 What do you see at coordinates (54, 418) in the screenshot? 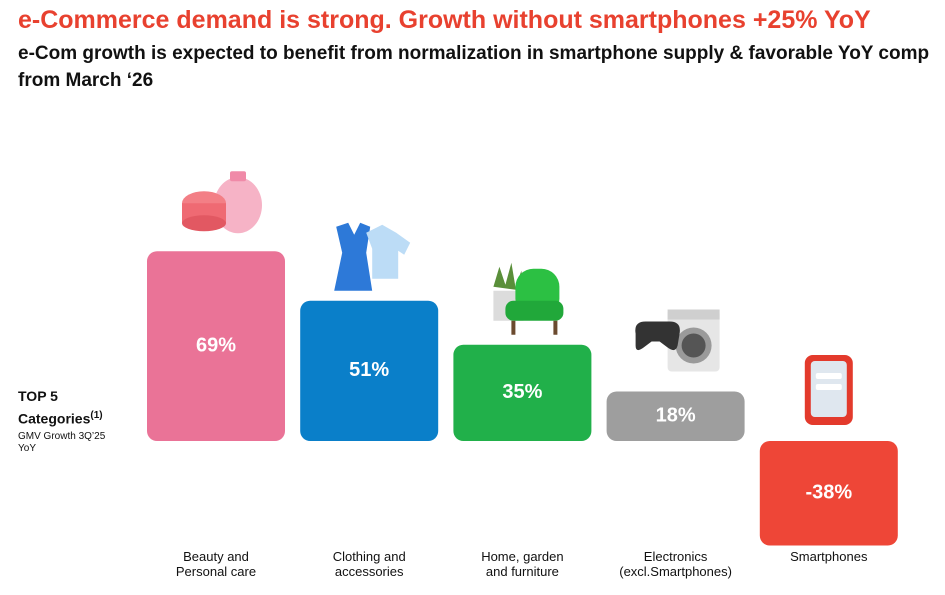
I see `annotation-subheading: Categories` at bounding box center [54, 418].